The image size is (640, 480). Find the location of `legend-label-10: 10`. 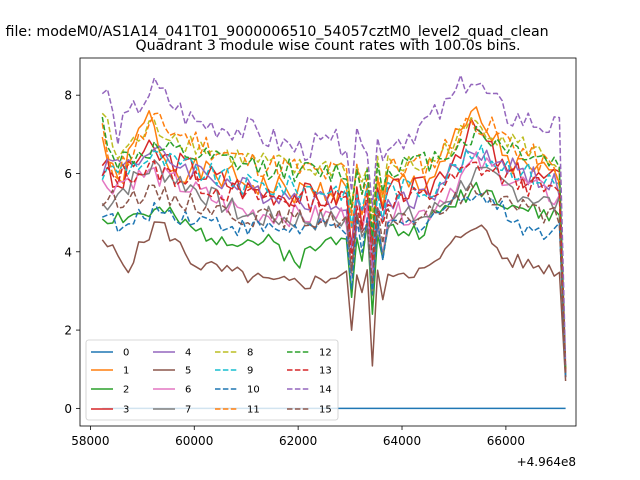

legend-label-10: 10 is located at coordinates (253, 390).